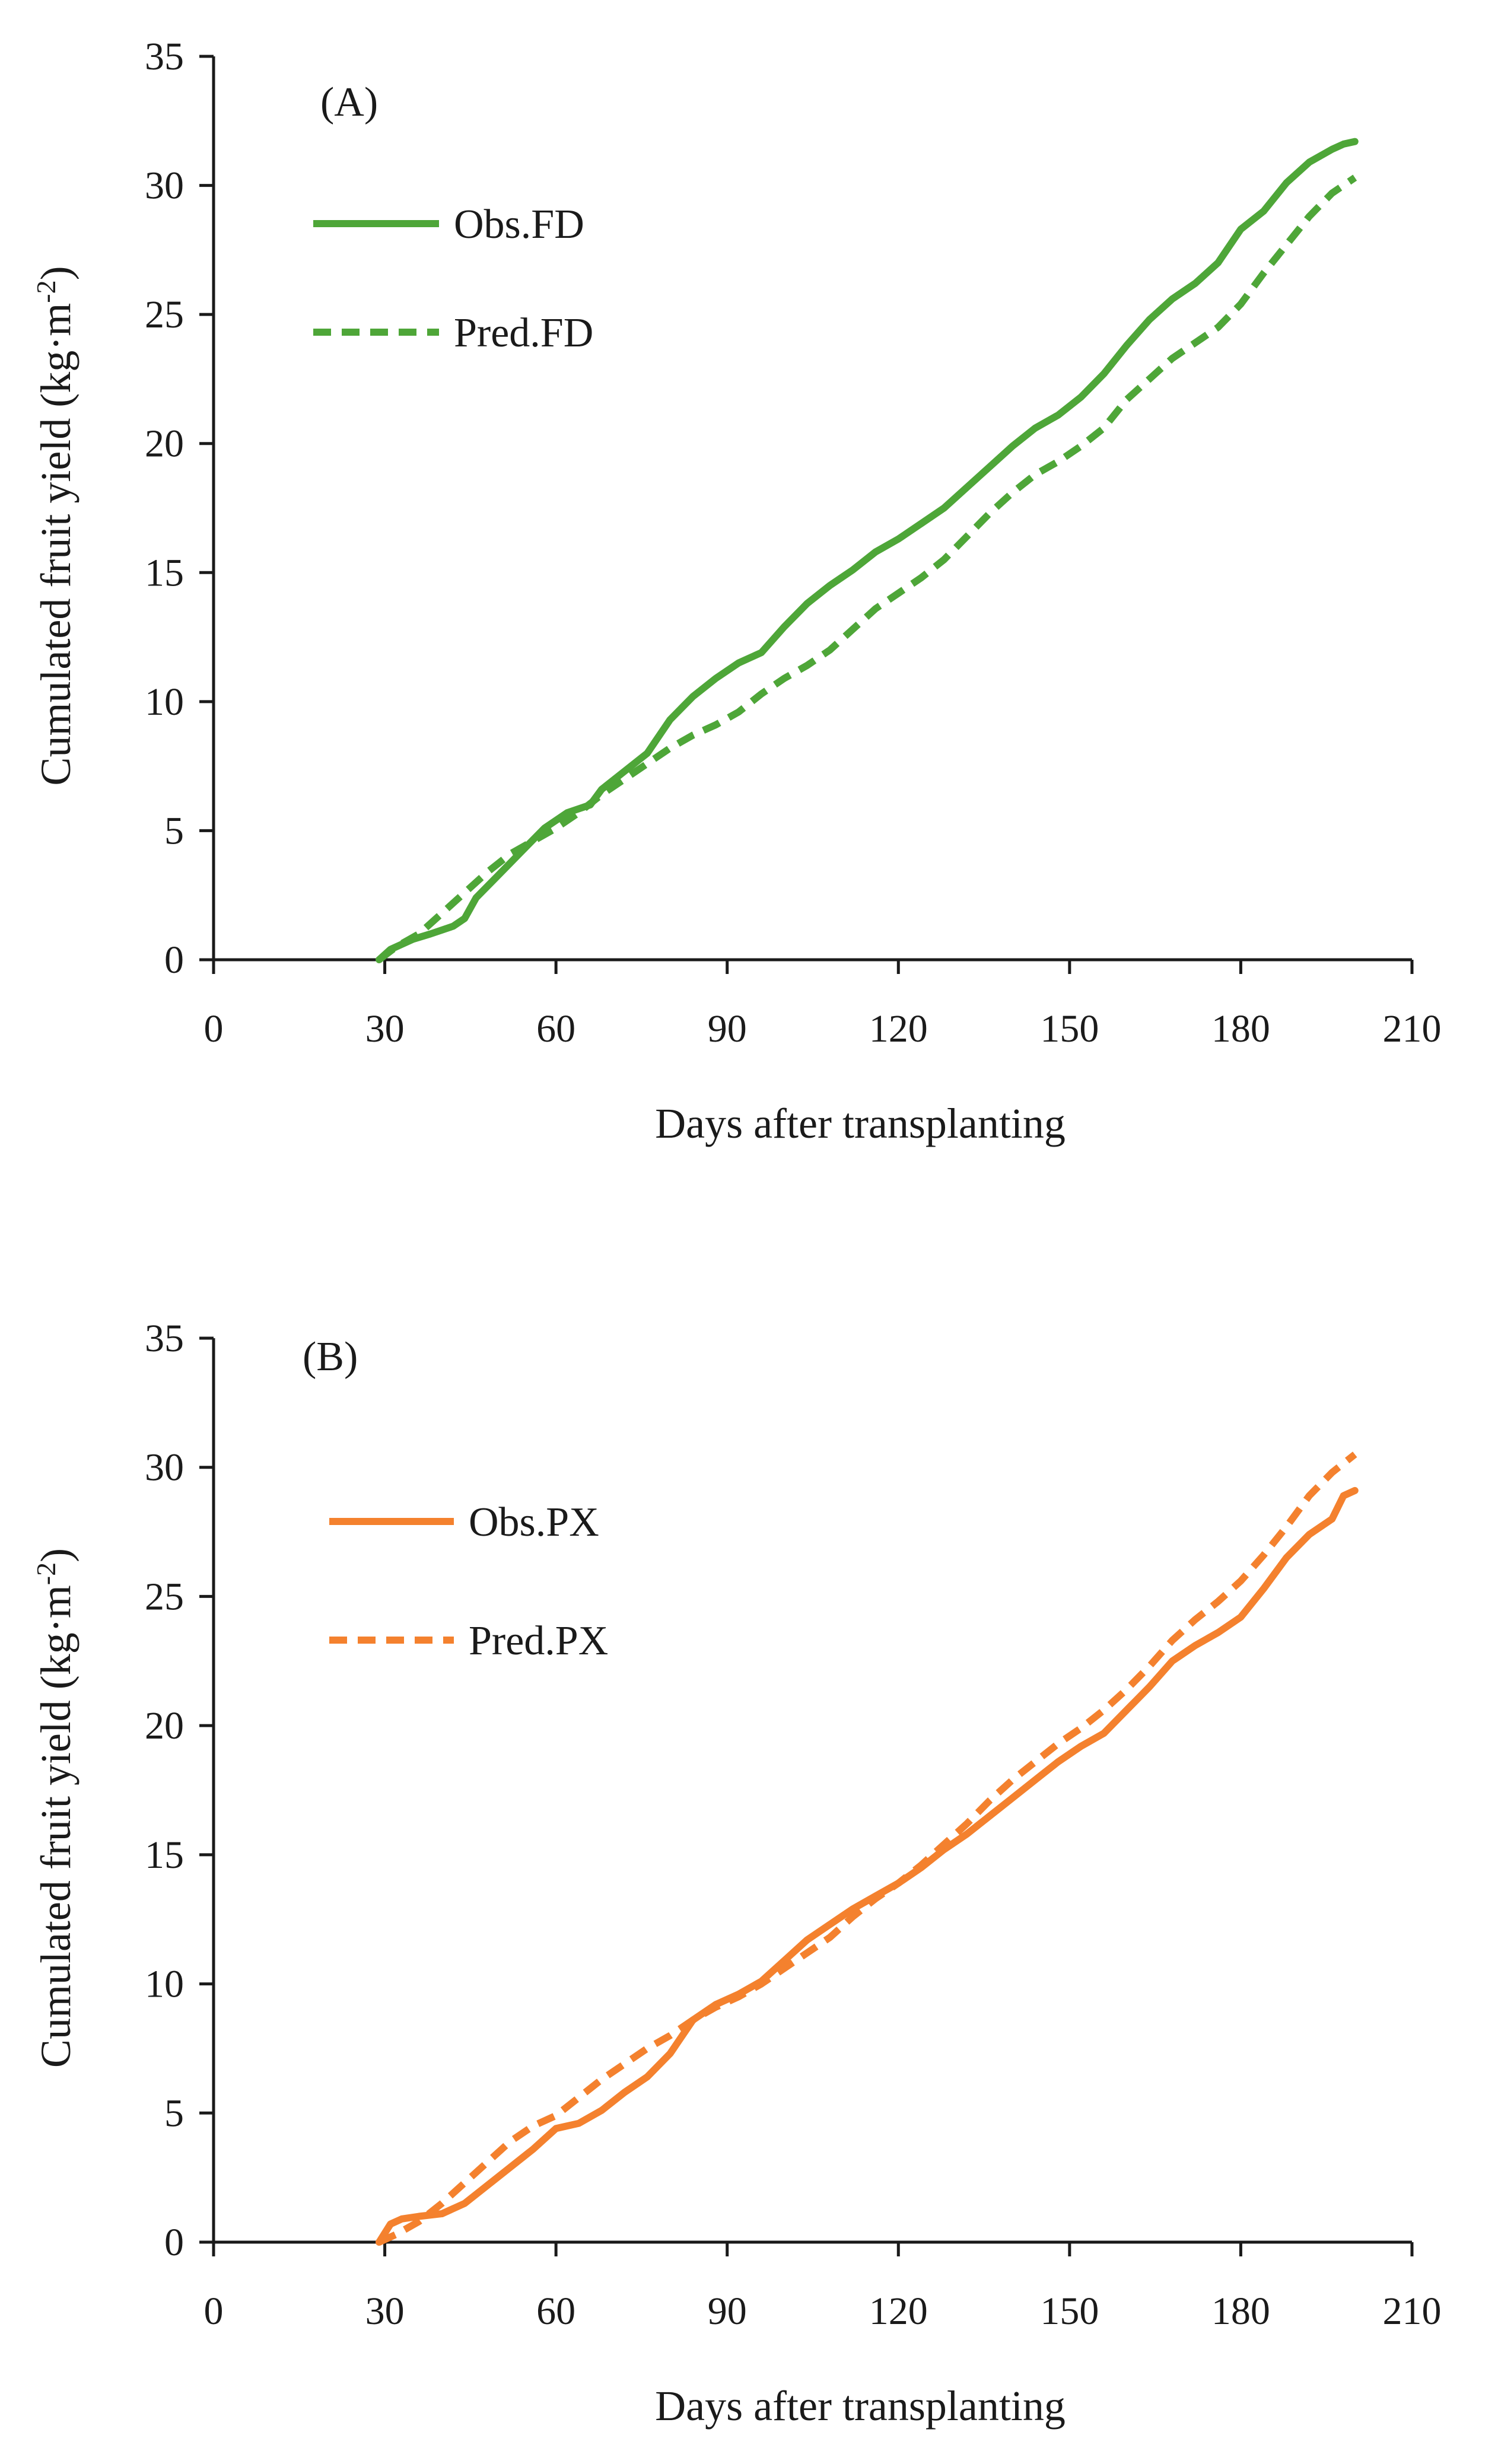  I want to click on legend-label: Pred.FD, so click(523, 333).